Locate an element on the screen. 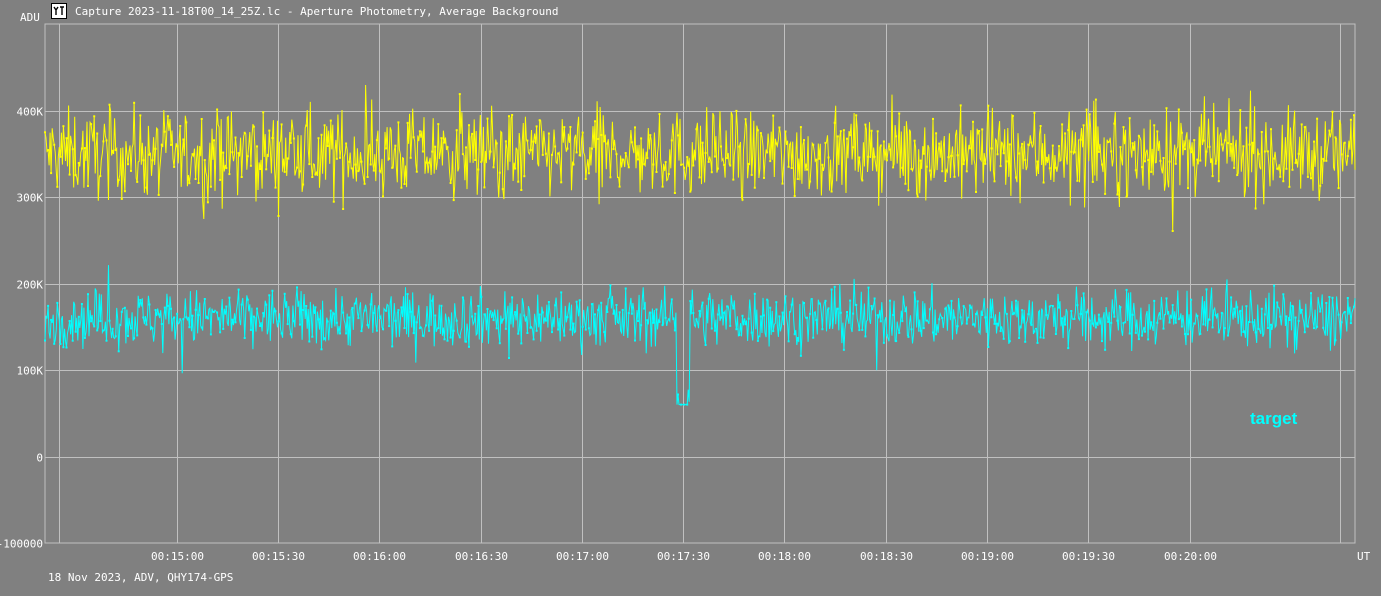 The height and width of the screenshot is (596, 1381). x-tick-label: 00:16:00 is located at coordinates (379, 556).